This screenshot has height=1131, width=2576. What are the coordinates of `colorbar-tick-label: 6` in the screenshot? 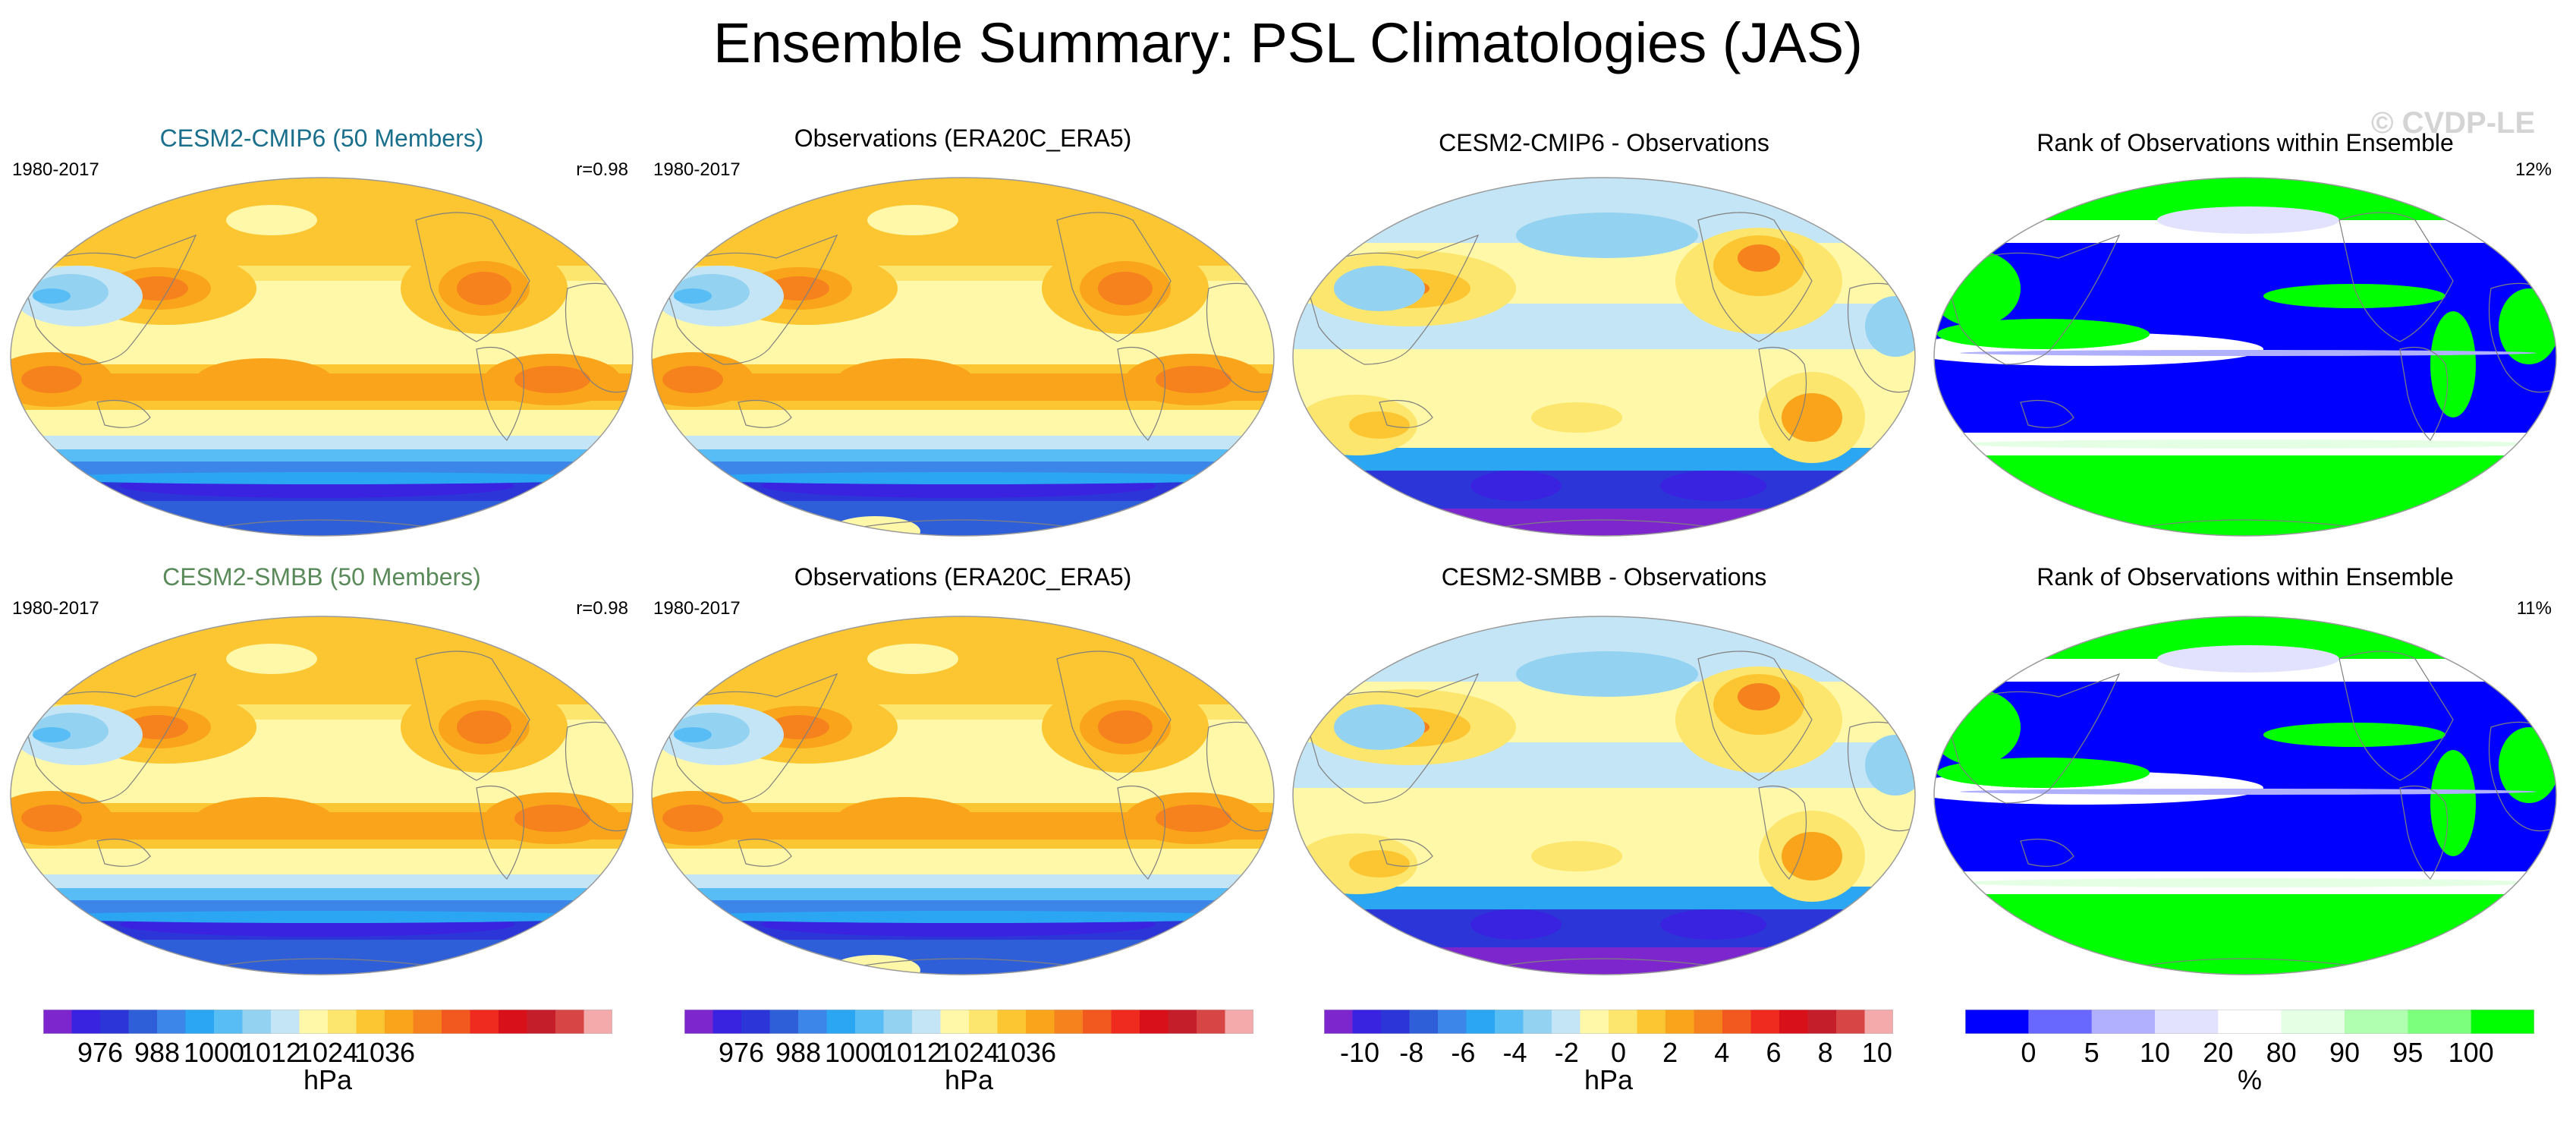 It's located at (1774, 1052).